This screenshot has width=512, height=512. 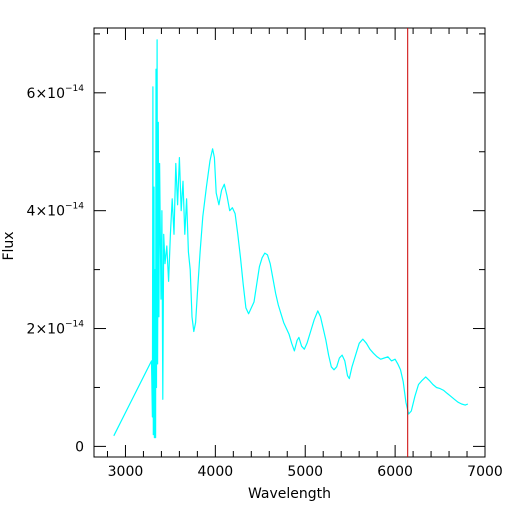 What do you see at coordinates (79, 447) in the screenshot?
I see `y-tick-label: 0` at bounding box center [79, 447].